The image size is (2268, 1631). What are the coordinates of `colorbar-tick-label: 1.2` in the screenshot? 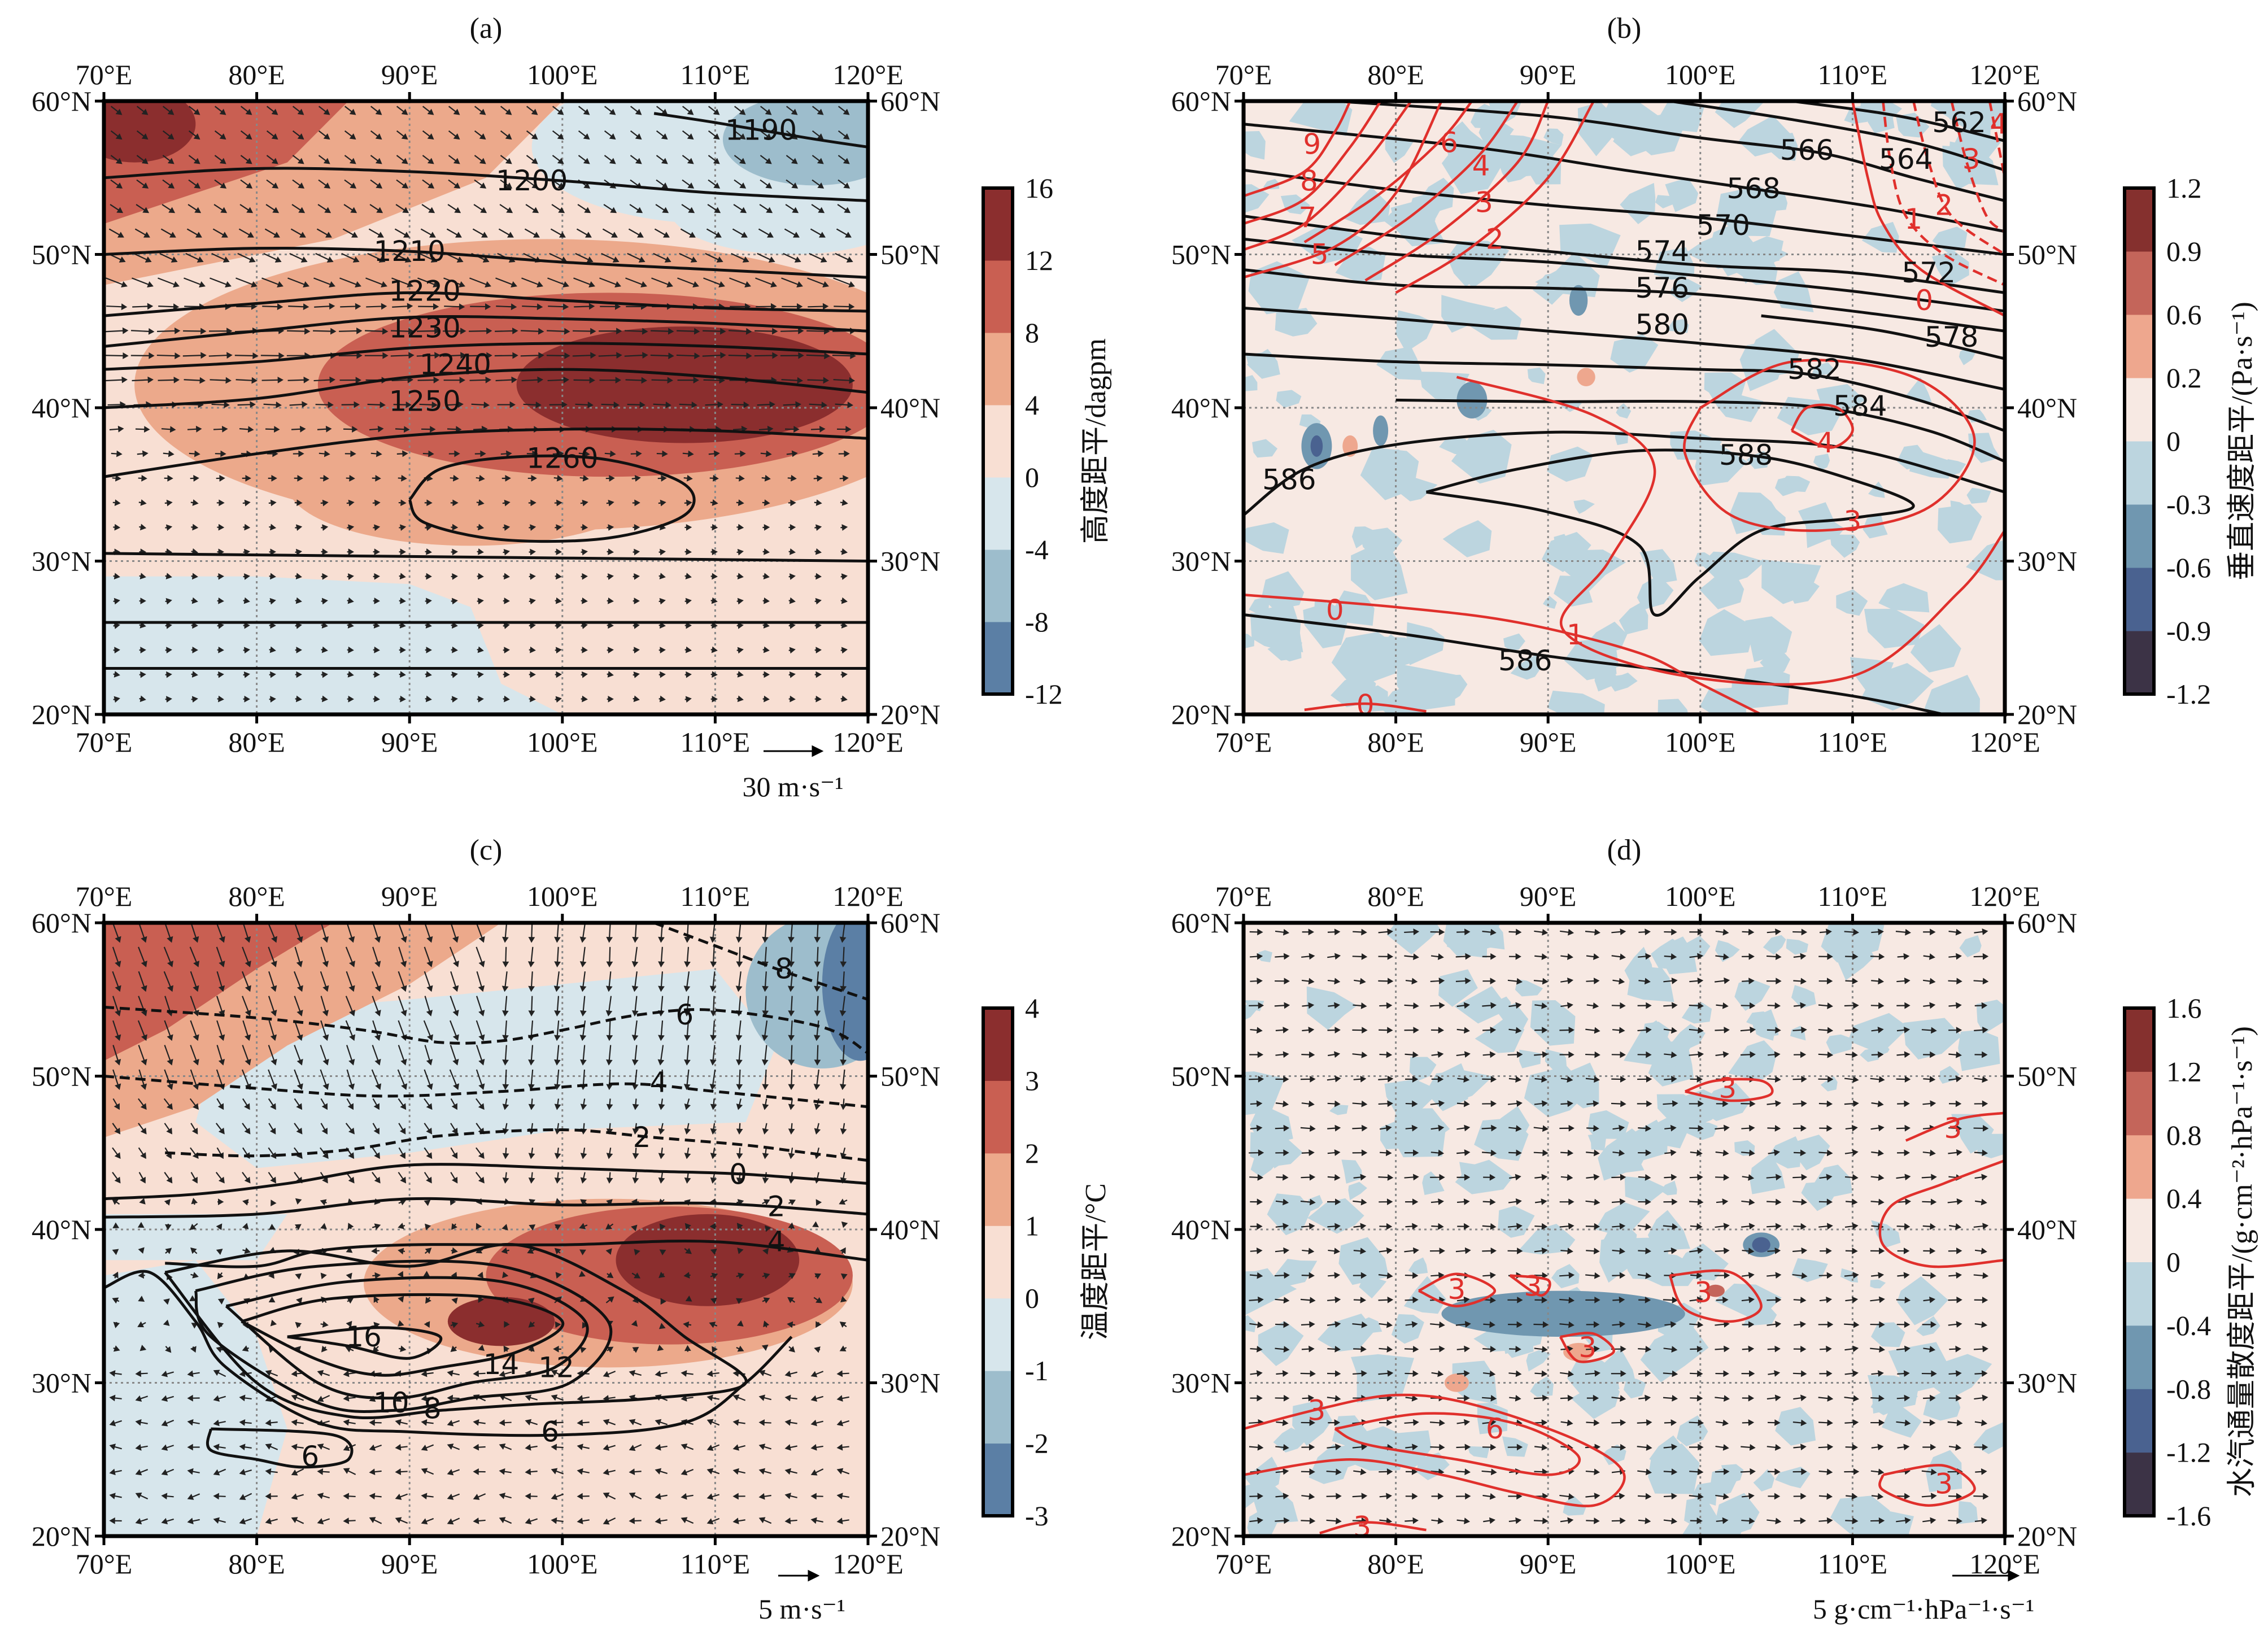 It's located at (2184, 188).